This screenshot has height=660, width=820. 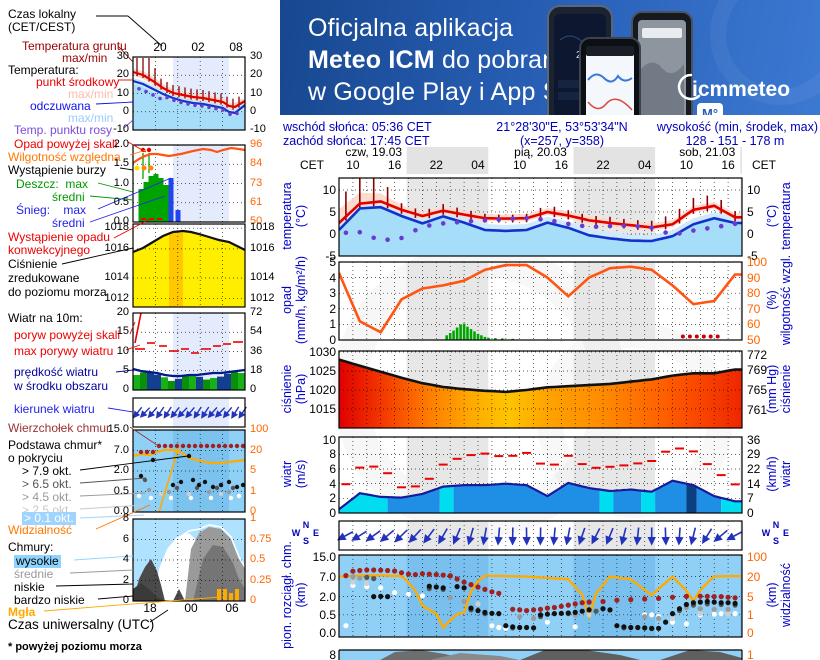 What do you see at coordinates (728, 165) in the screenshot?
I see `hour-label: 16` at bounding box center [728, 165].